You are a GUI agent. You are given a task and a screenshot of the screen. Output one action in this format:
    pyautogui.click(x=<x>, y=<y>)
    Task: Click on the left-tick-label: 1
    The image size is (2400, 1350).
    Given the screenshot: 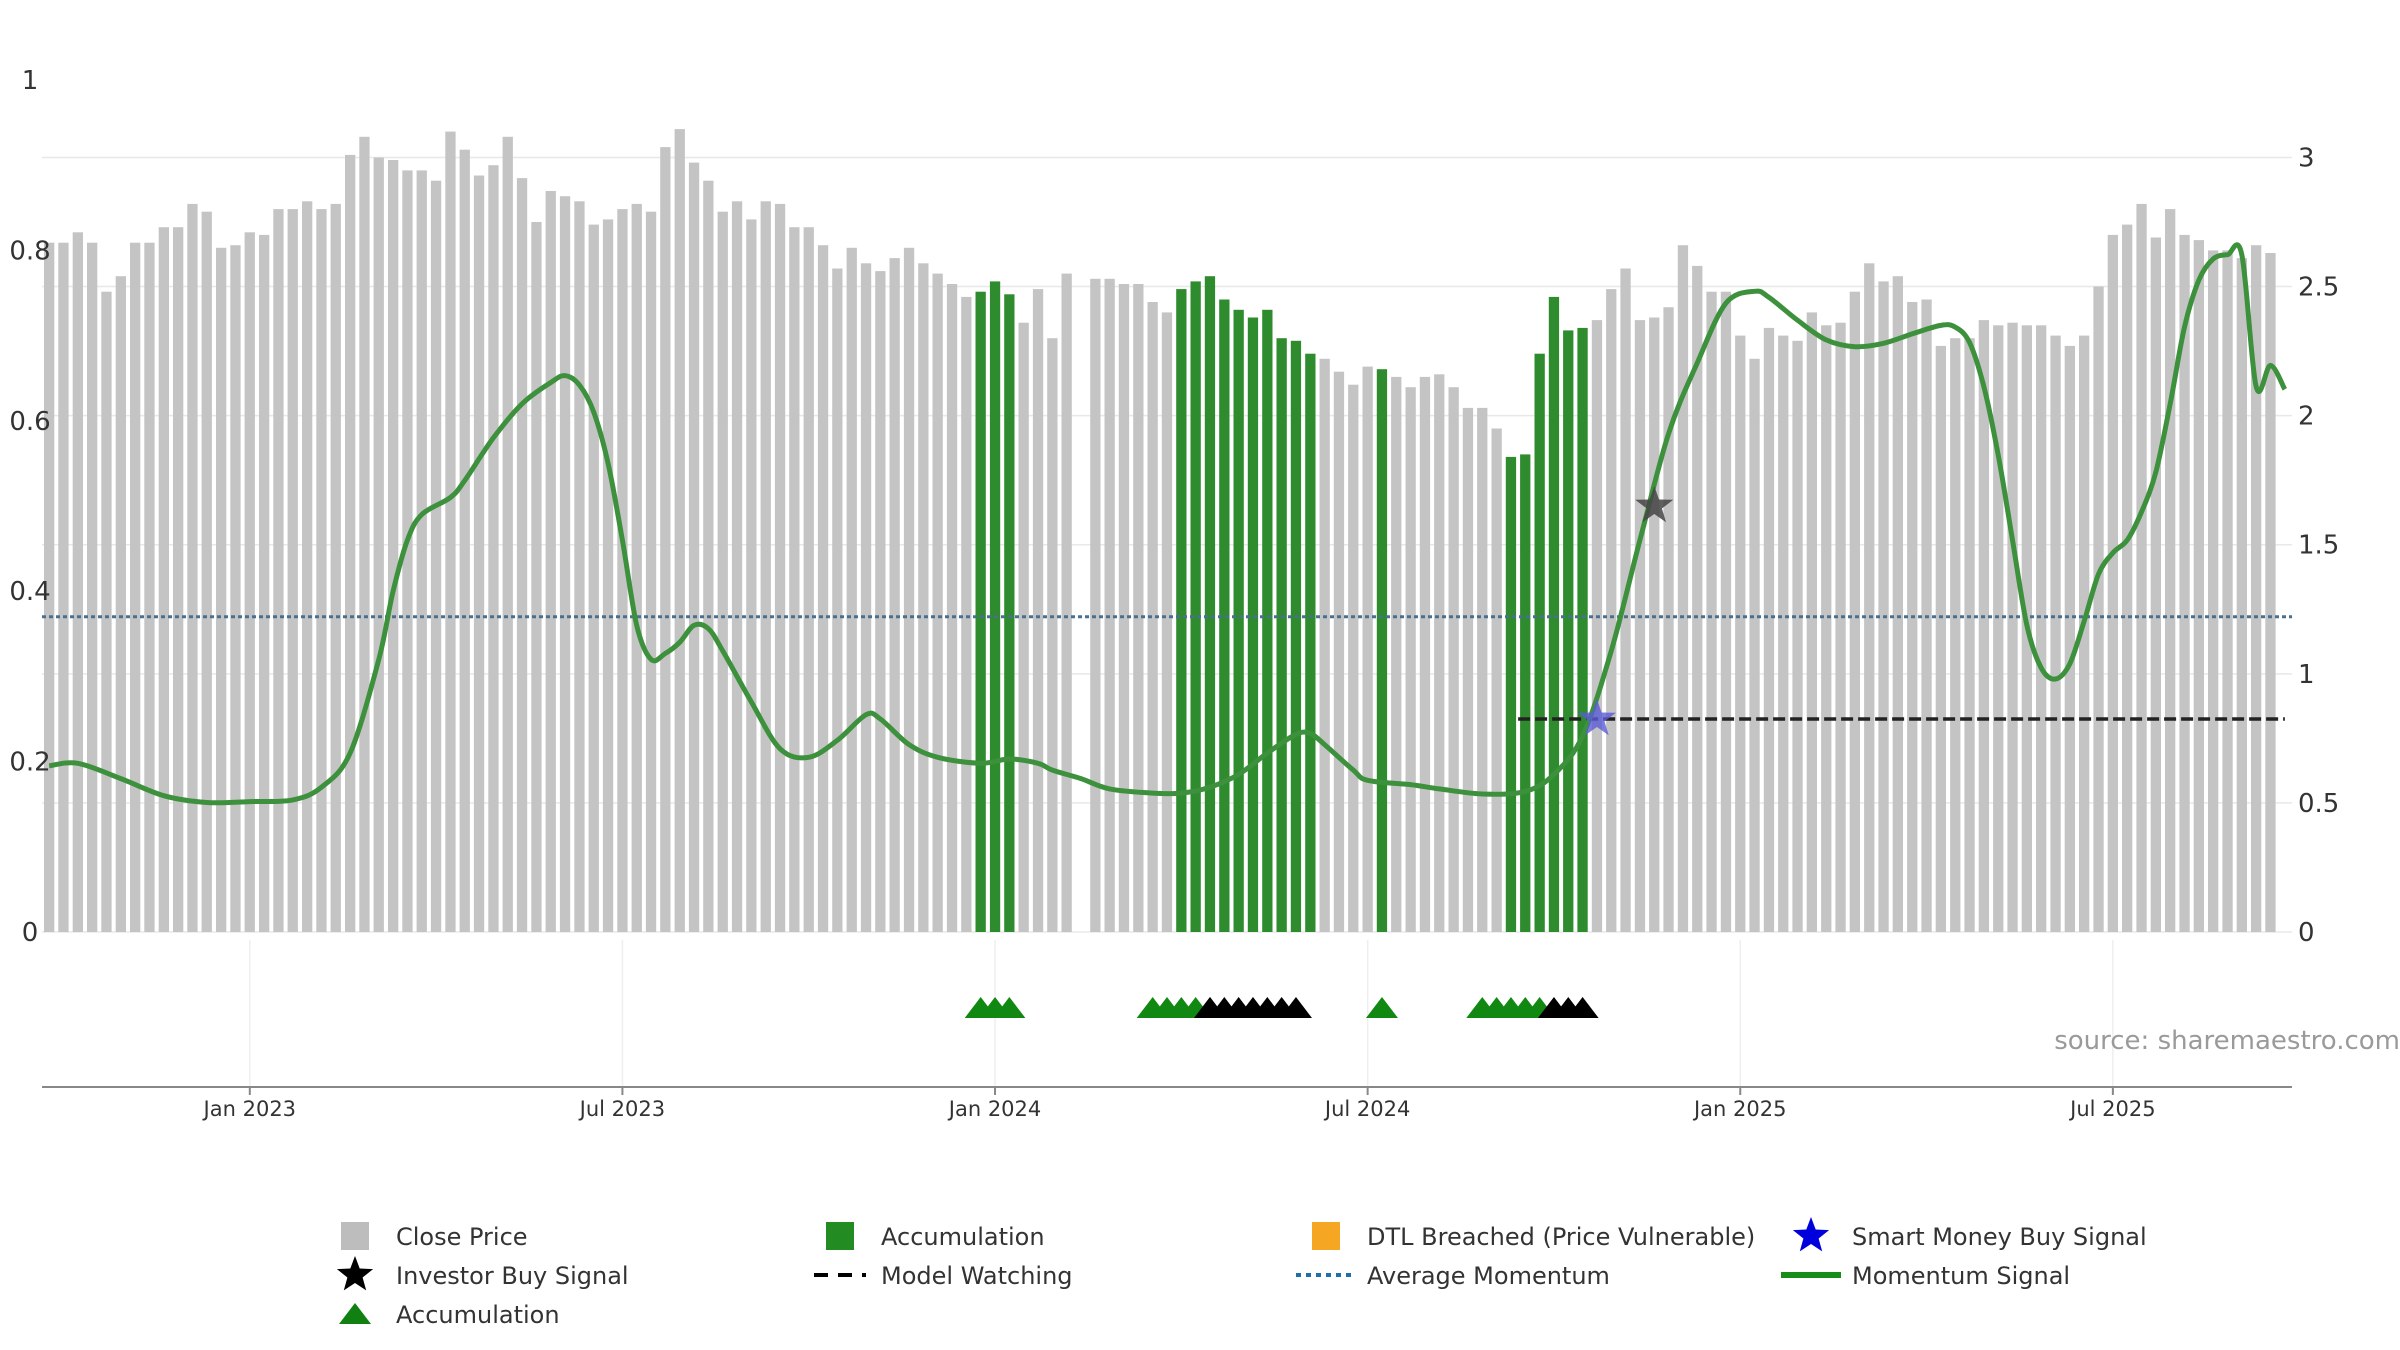 What is the action you would take?
    pyautogui.click(x=30, y=81)
    